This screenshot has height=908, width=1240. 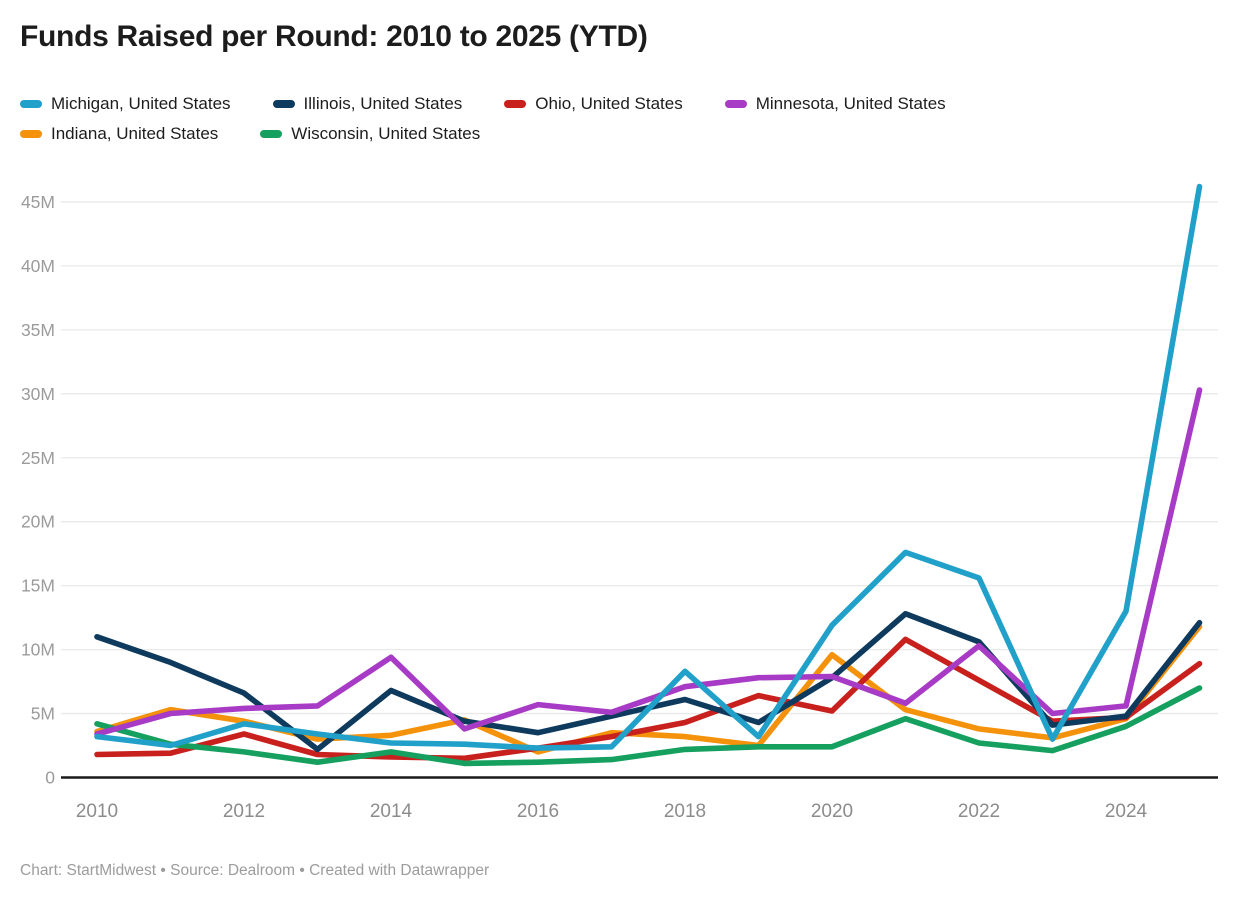 What do you see at coordinates (244, 811) in the screenshot?
I see `x-tick-label: 2012` at bounding box center [244, 811].